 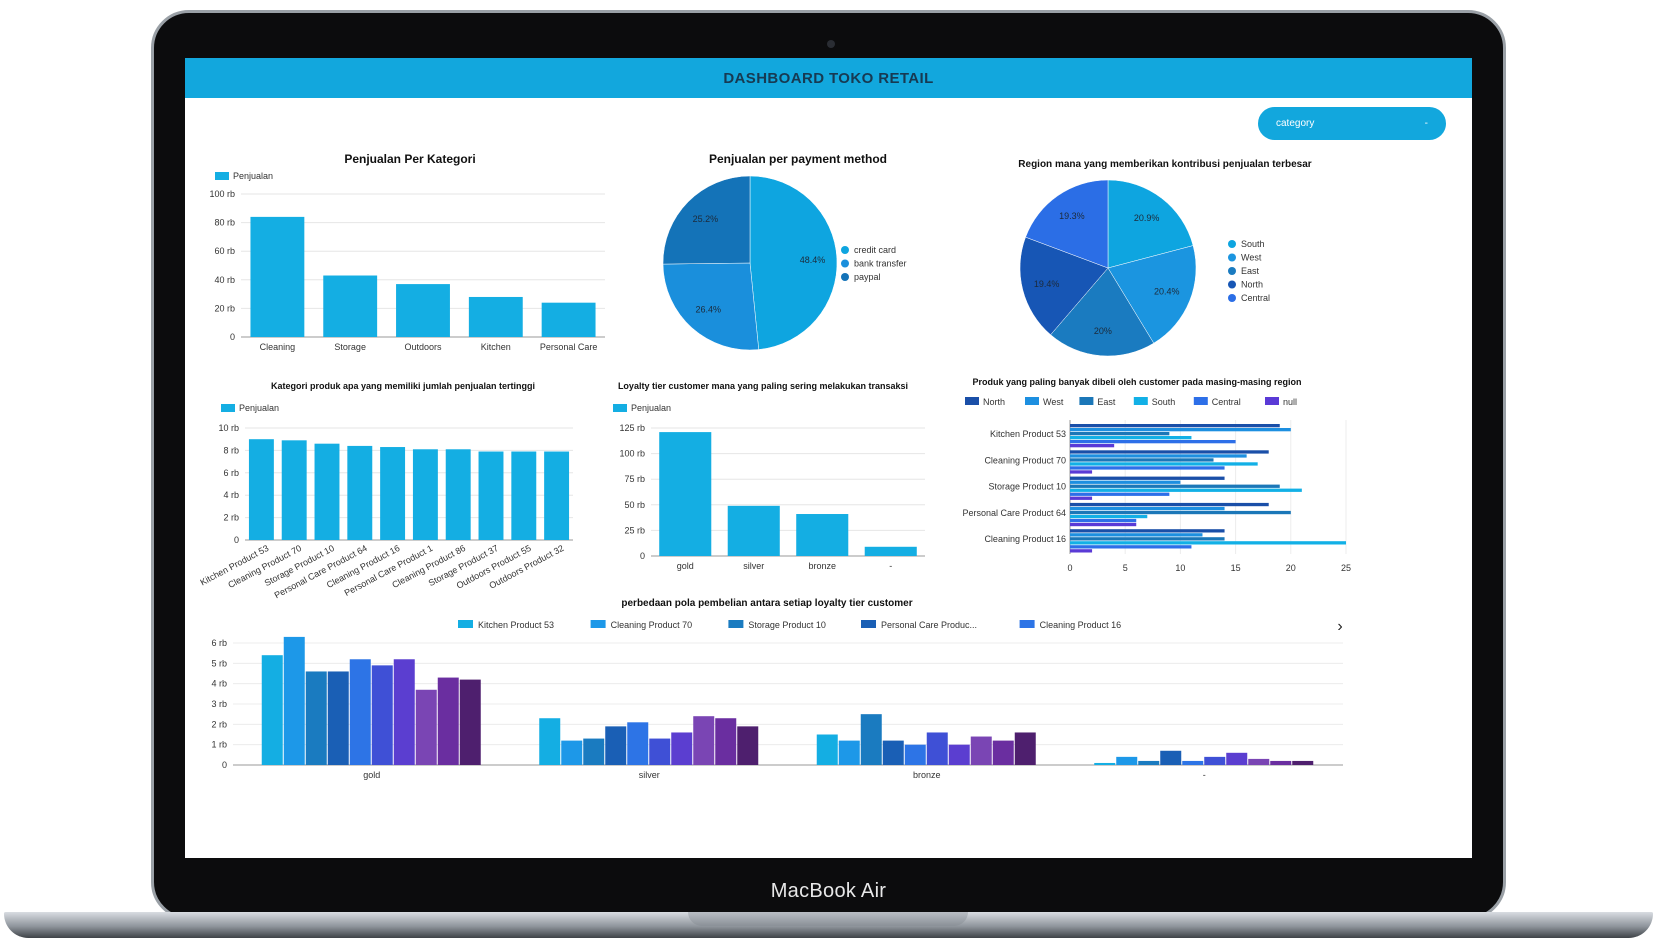 What do you see at coordinates (1164, 402) in the screenshot?
I see `legend-label: South` at bounding box center [1164, 402].